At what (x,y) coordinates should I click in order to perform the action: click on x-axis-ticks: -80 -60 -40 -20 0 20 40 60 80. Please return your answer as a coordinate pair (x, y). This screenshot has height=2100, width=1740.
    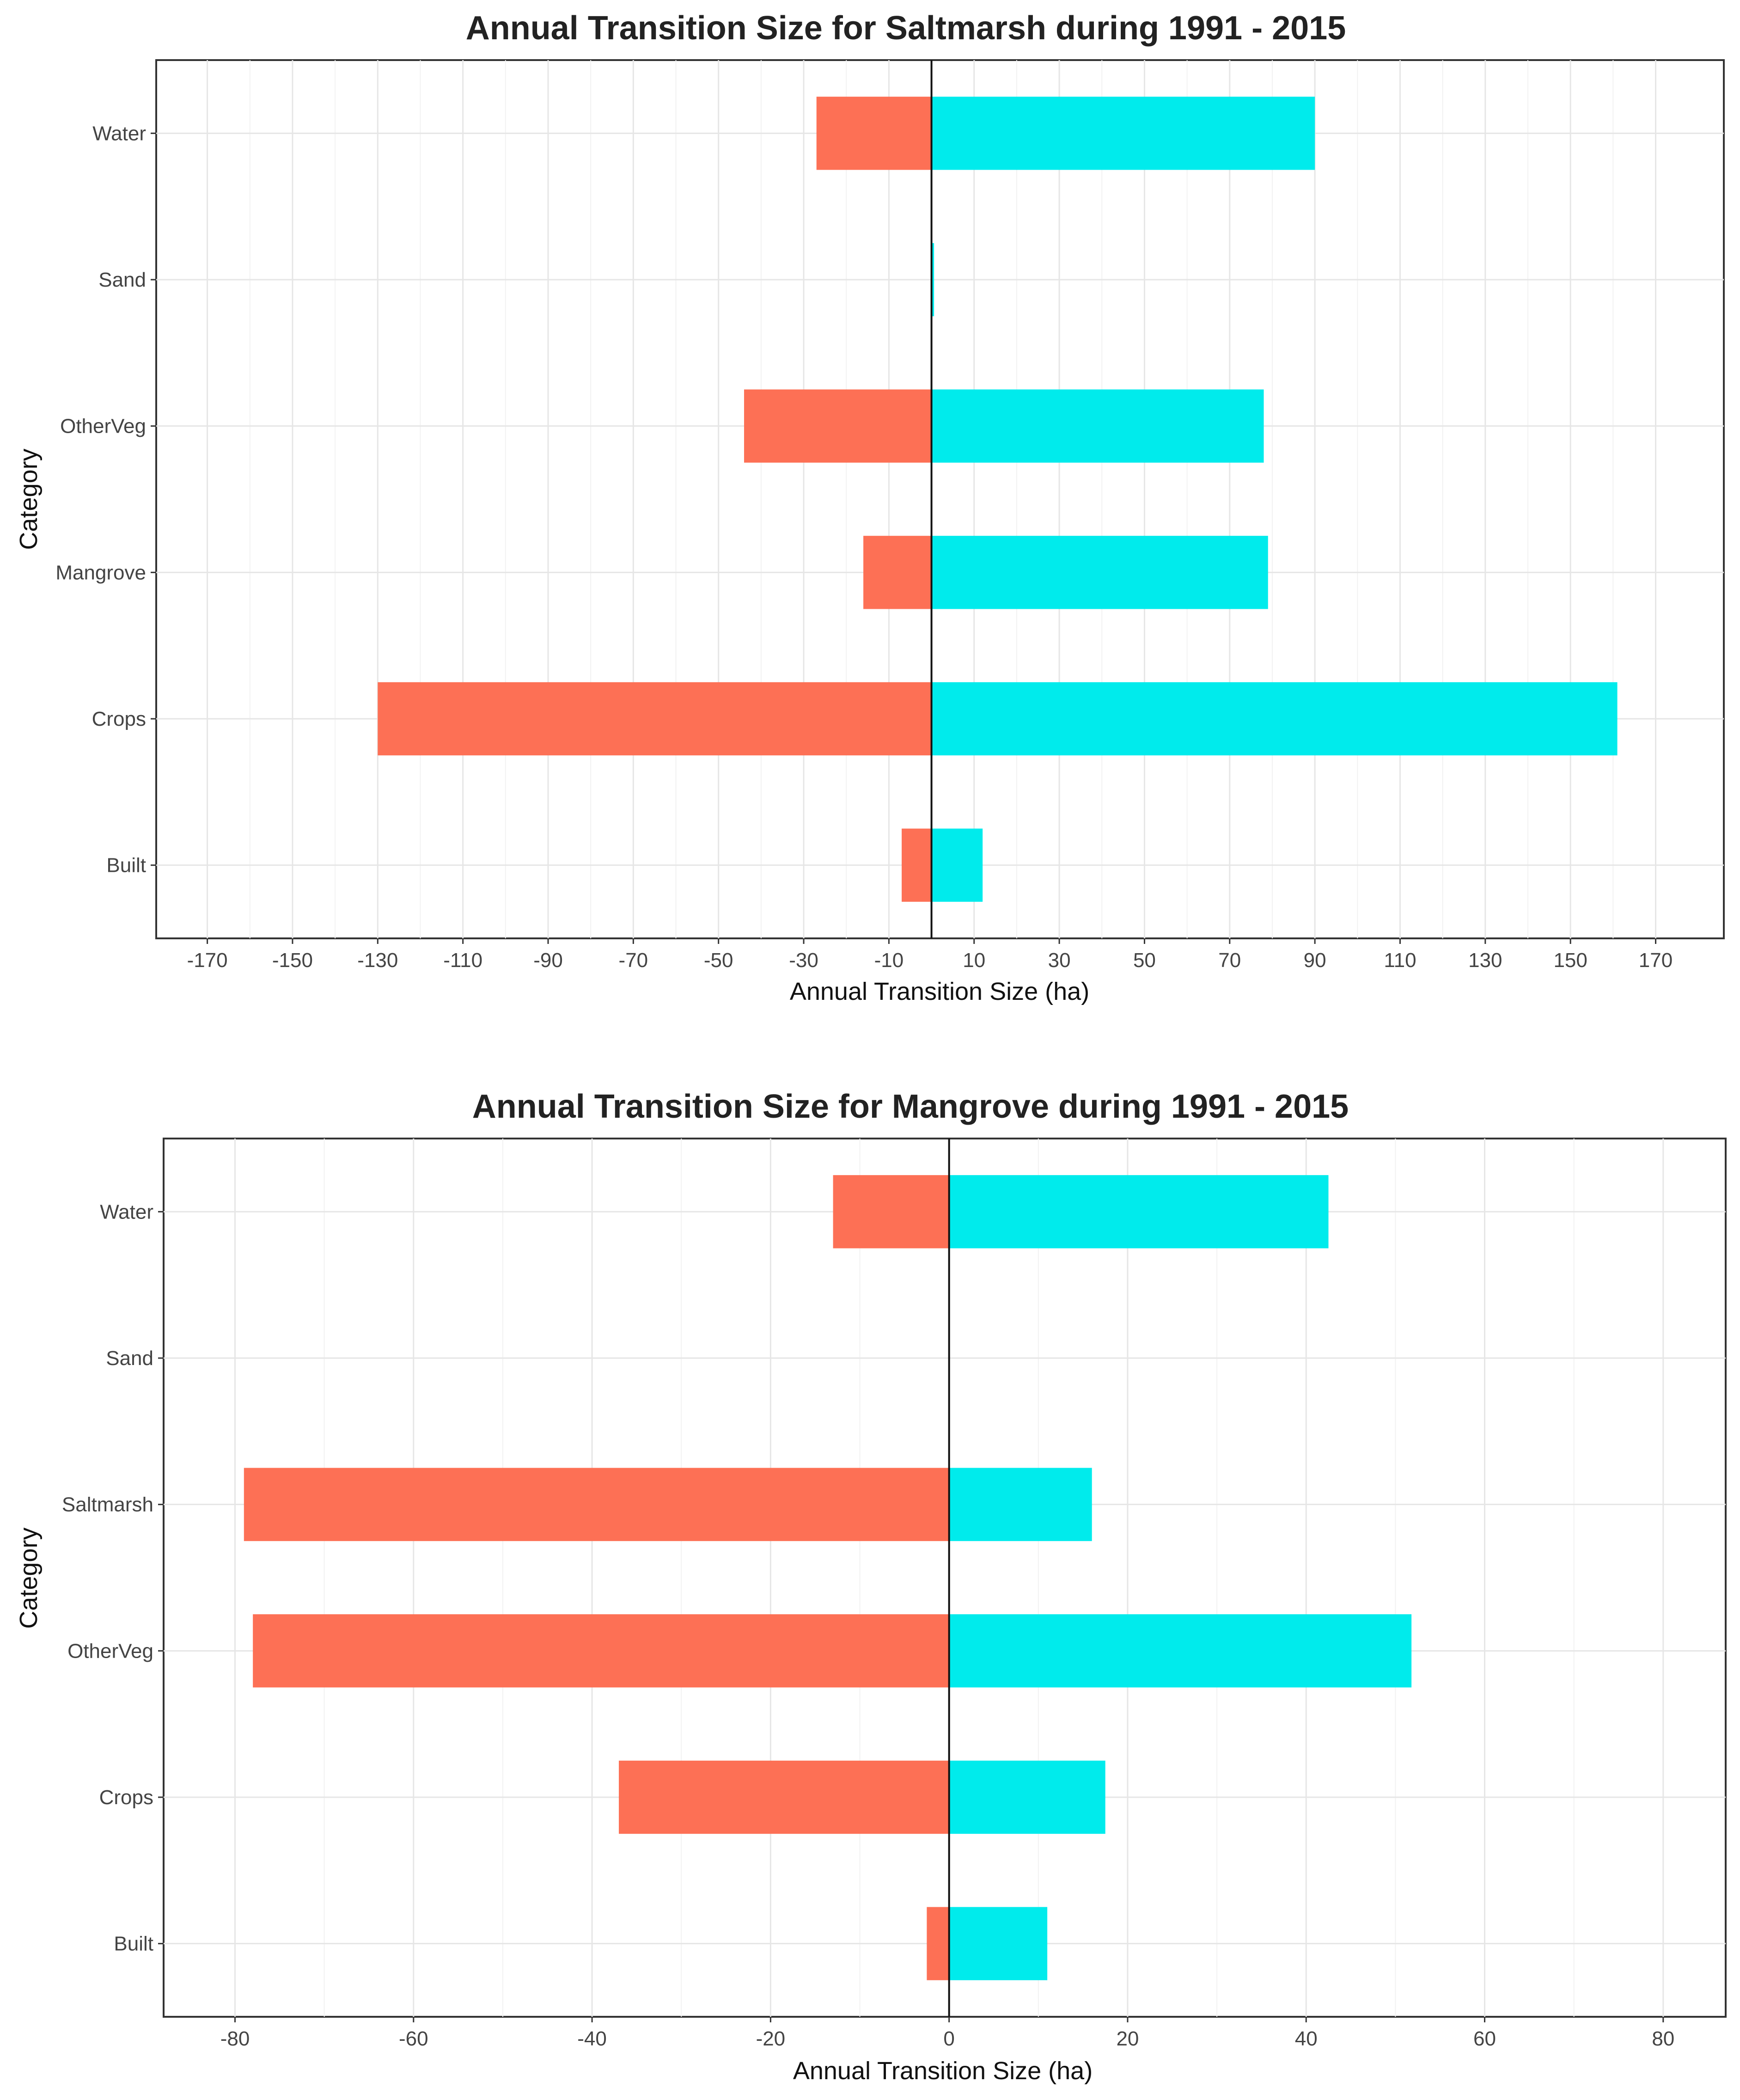
    Looking at the image, I should click on (947, 2034).